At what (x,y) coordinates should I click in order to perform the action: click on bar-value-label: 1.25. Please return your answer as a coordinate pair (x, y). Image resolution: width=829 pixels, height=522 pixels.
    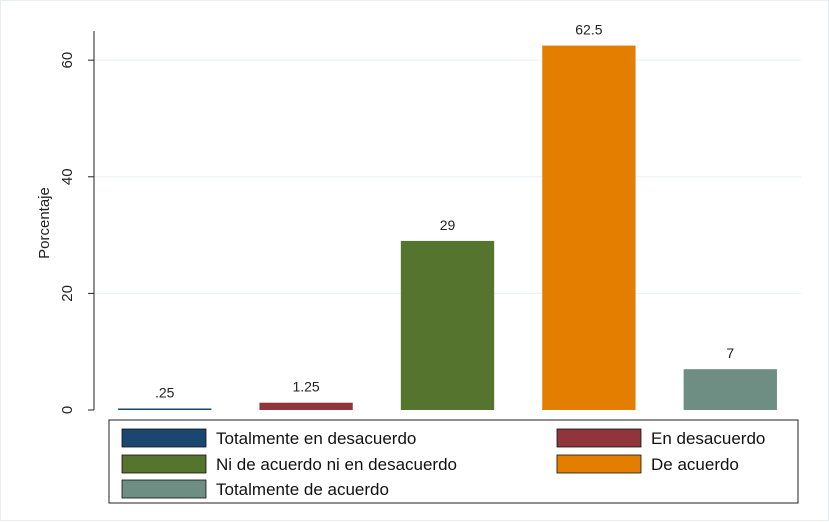
    Looking at the image, I should click on (305, 387).